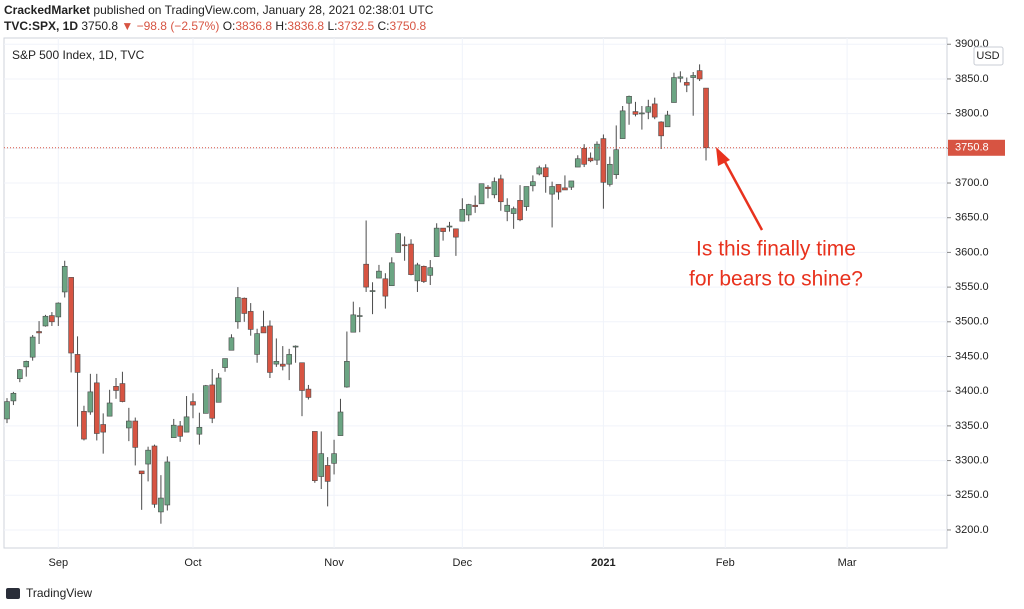 The height and width of the screenshot is (609, 1024). What do you see at coordinates (384, 26) in the screenshot?
I see `c-label: C:` at bounding box center [384, 26].